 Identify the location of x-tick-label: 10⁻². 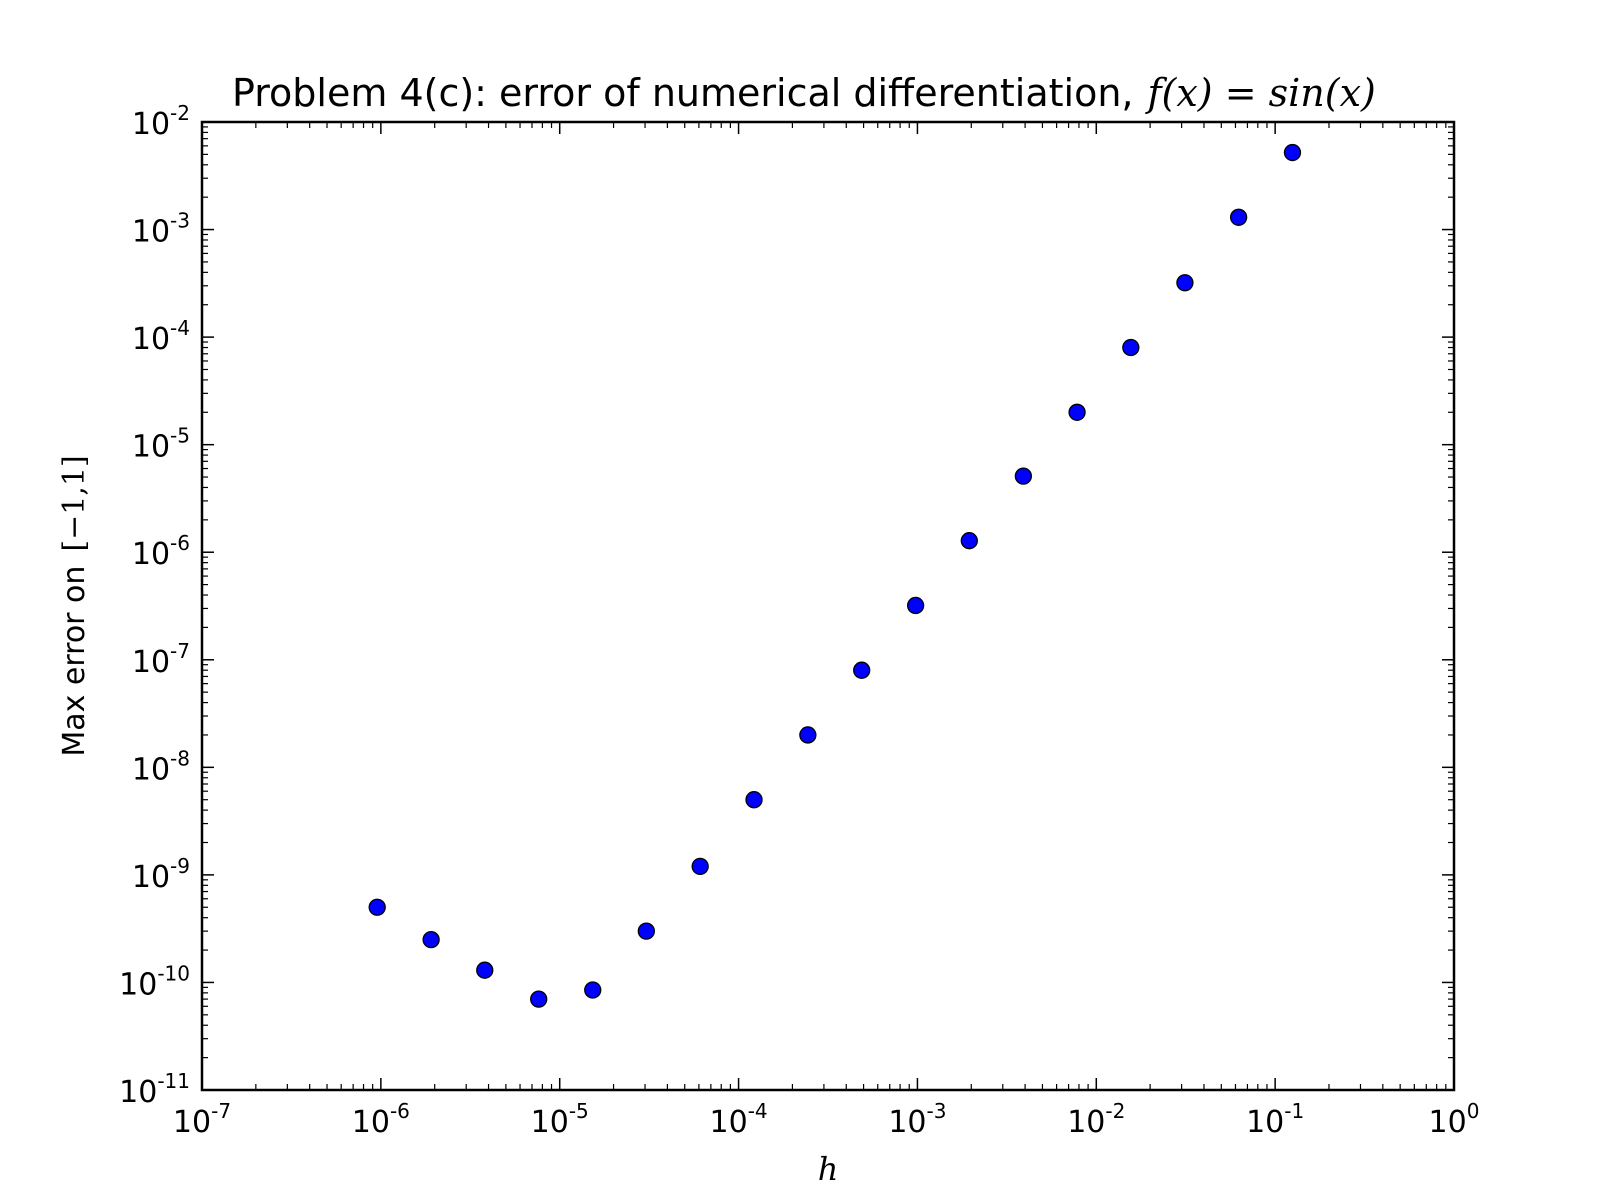
(1096, 1119).